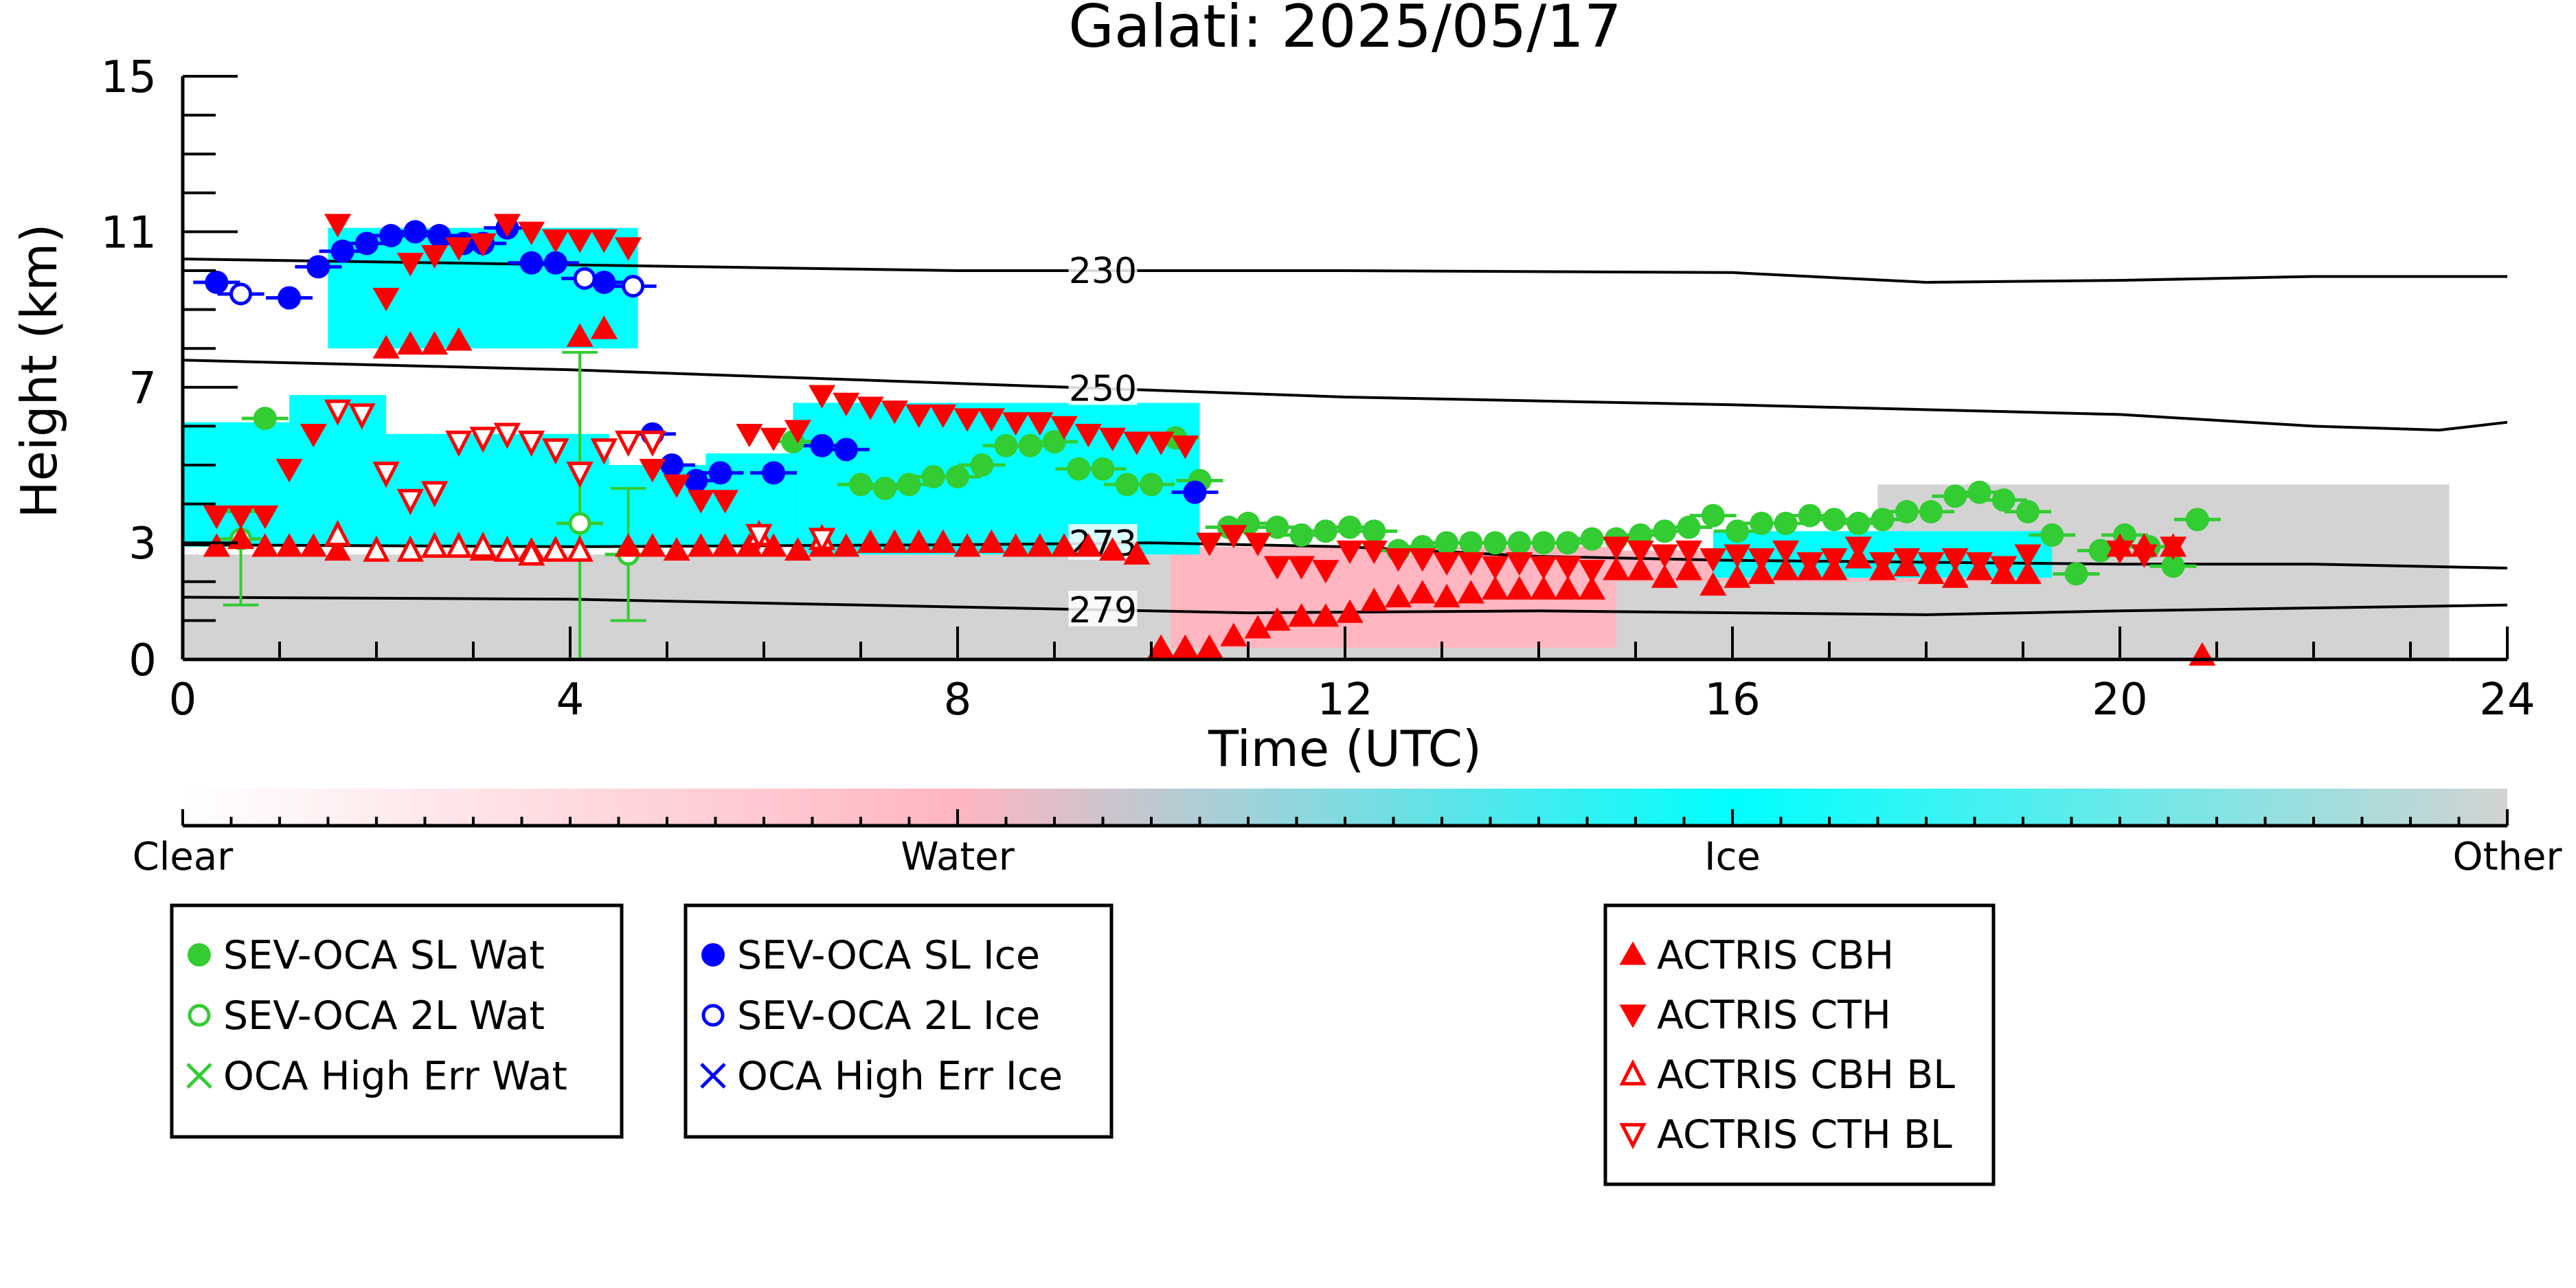  Describe the element at coordinates (713, 955) in the screenshot. I see `legend-marker-sev-oca-sl-ice` at that location.